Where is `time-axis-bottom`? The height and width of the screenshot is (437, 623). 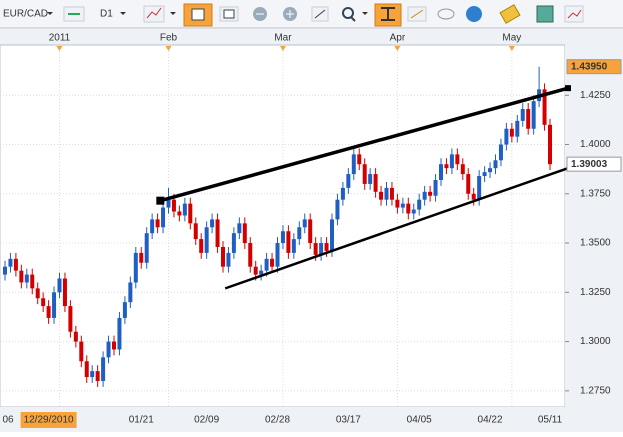 time-axis-bottom is located at coordinates (282, 419).